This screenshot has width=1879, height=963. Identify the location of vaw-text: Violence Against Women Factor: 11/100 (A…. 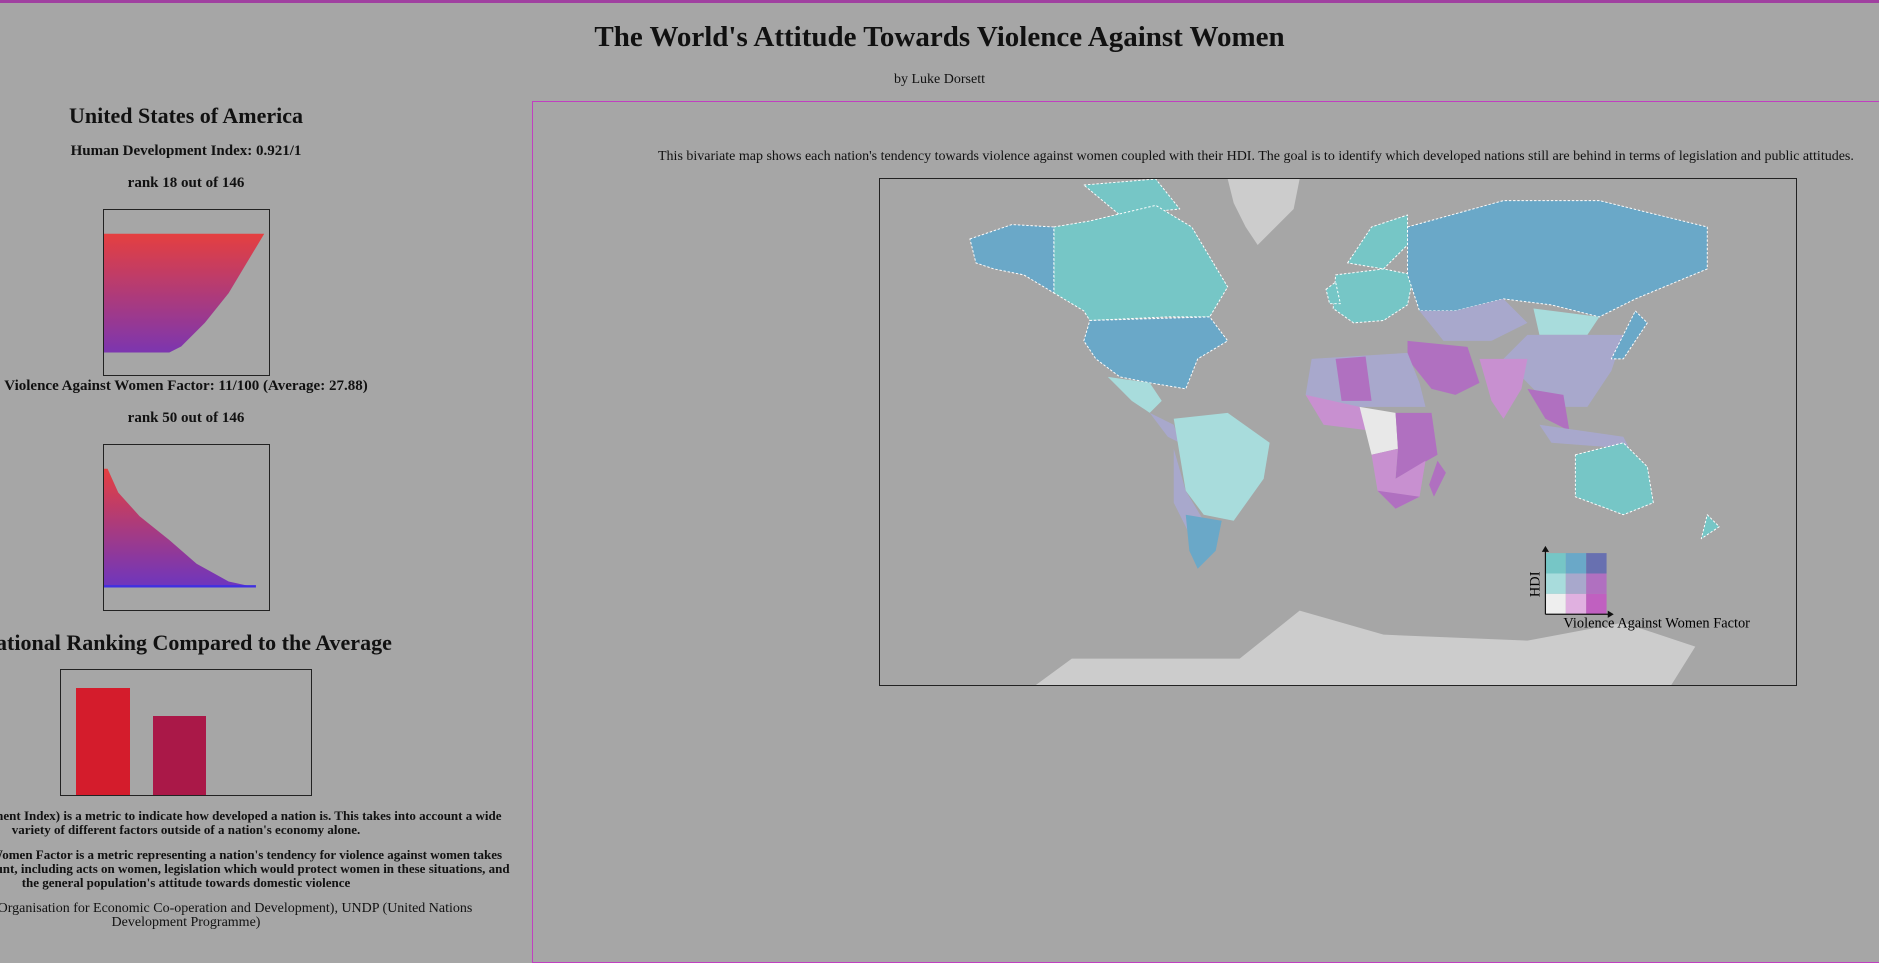
(186, 386).